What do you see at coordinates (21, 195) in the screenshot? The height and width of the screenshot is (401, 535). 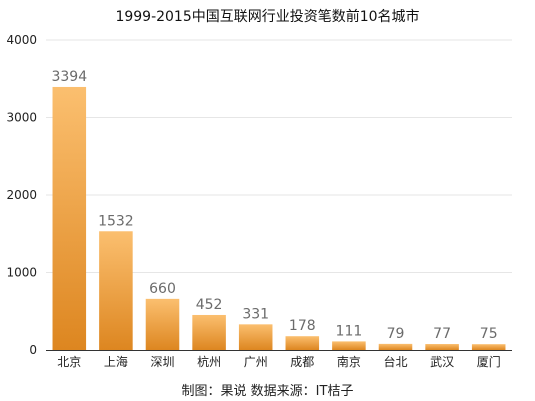 I see `y-tick-label: 2000` at bounding box center [21, 195].